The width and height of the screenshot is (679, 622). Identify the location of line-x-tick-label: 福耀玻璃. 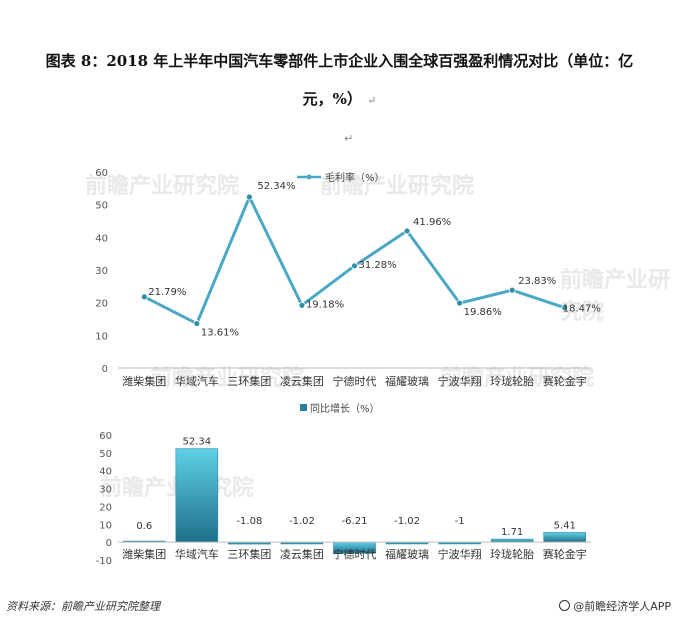
(407, 381).